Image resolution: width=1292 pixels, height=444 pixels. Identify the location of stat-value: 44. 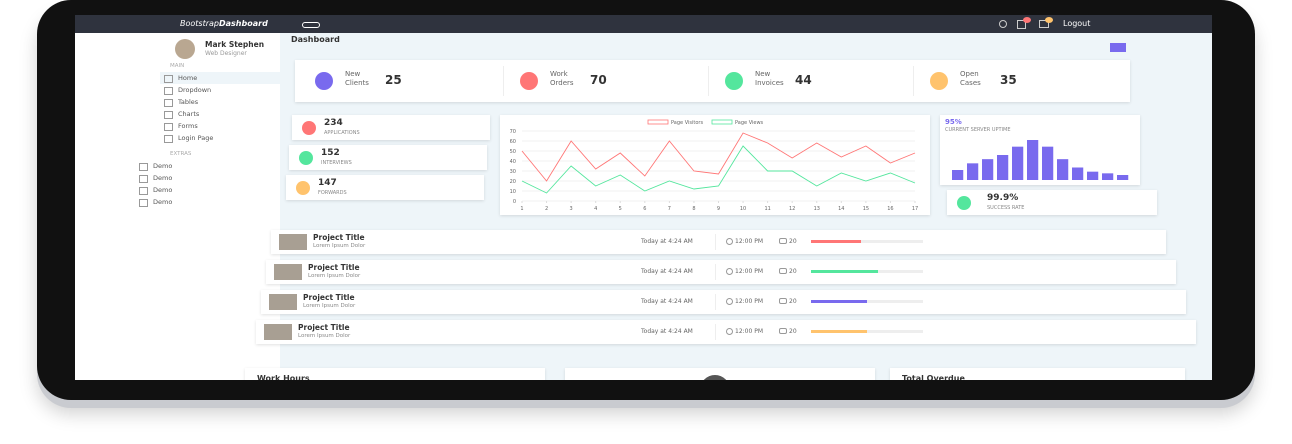
(803, 80).